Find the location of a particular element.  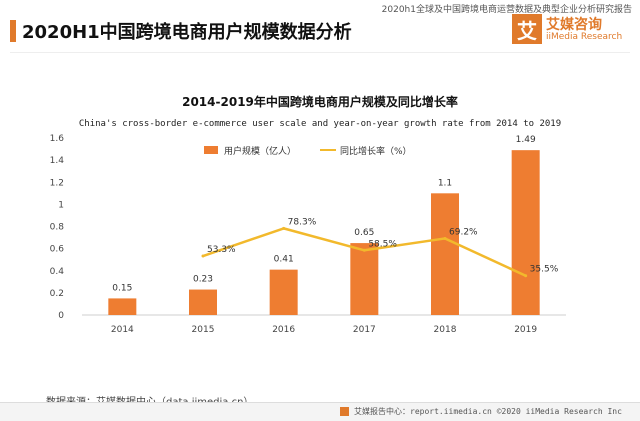

bar-value-label: 0.15 is located at coordinates (122, 288).